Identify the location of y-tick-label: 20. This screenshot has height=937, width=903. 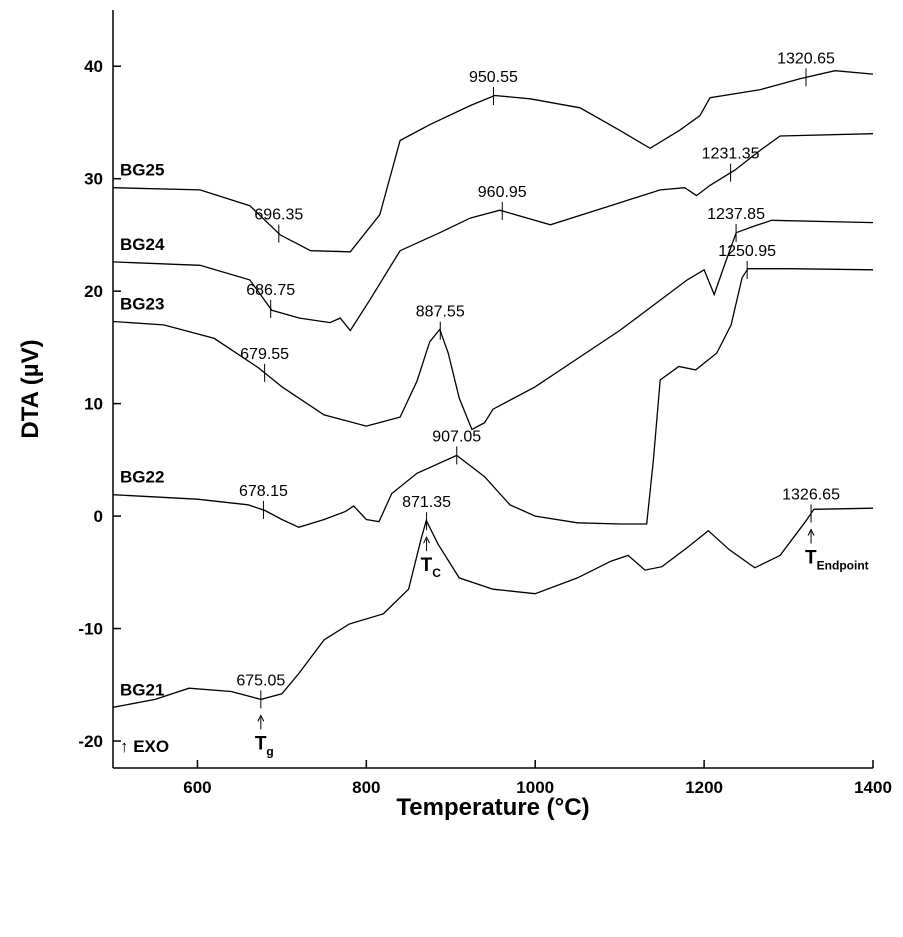
(93, 291).